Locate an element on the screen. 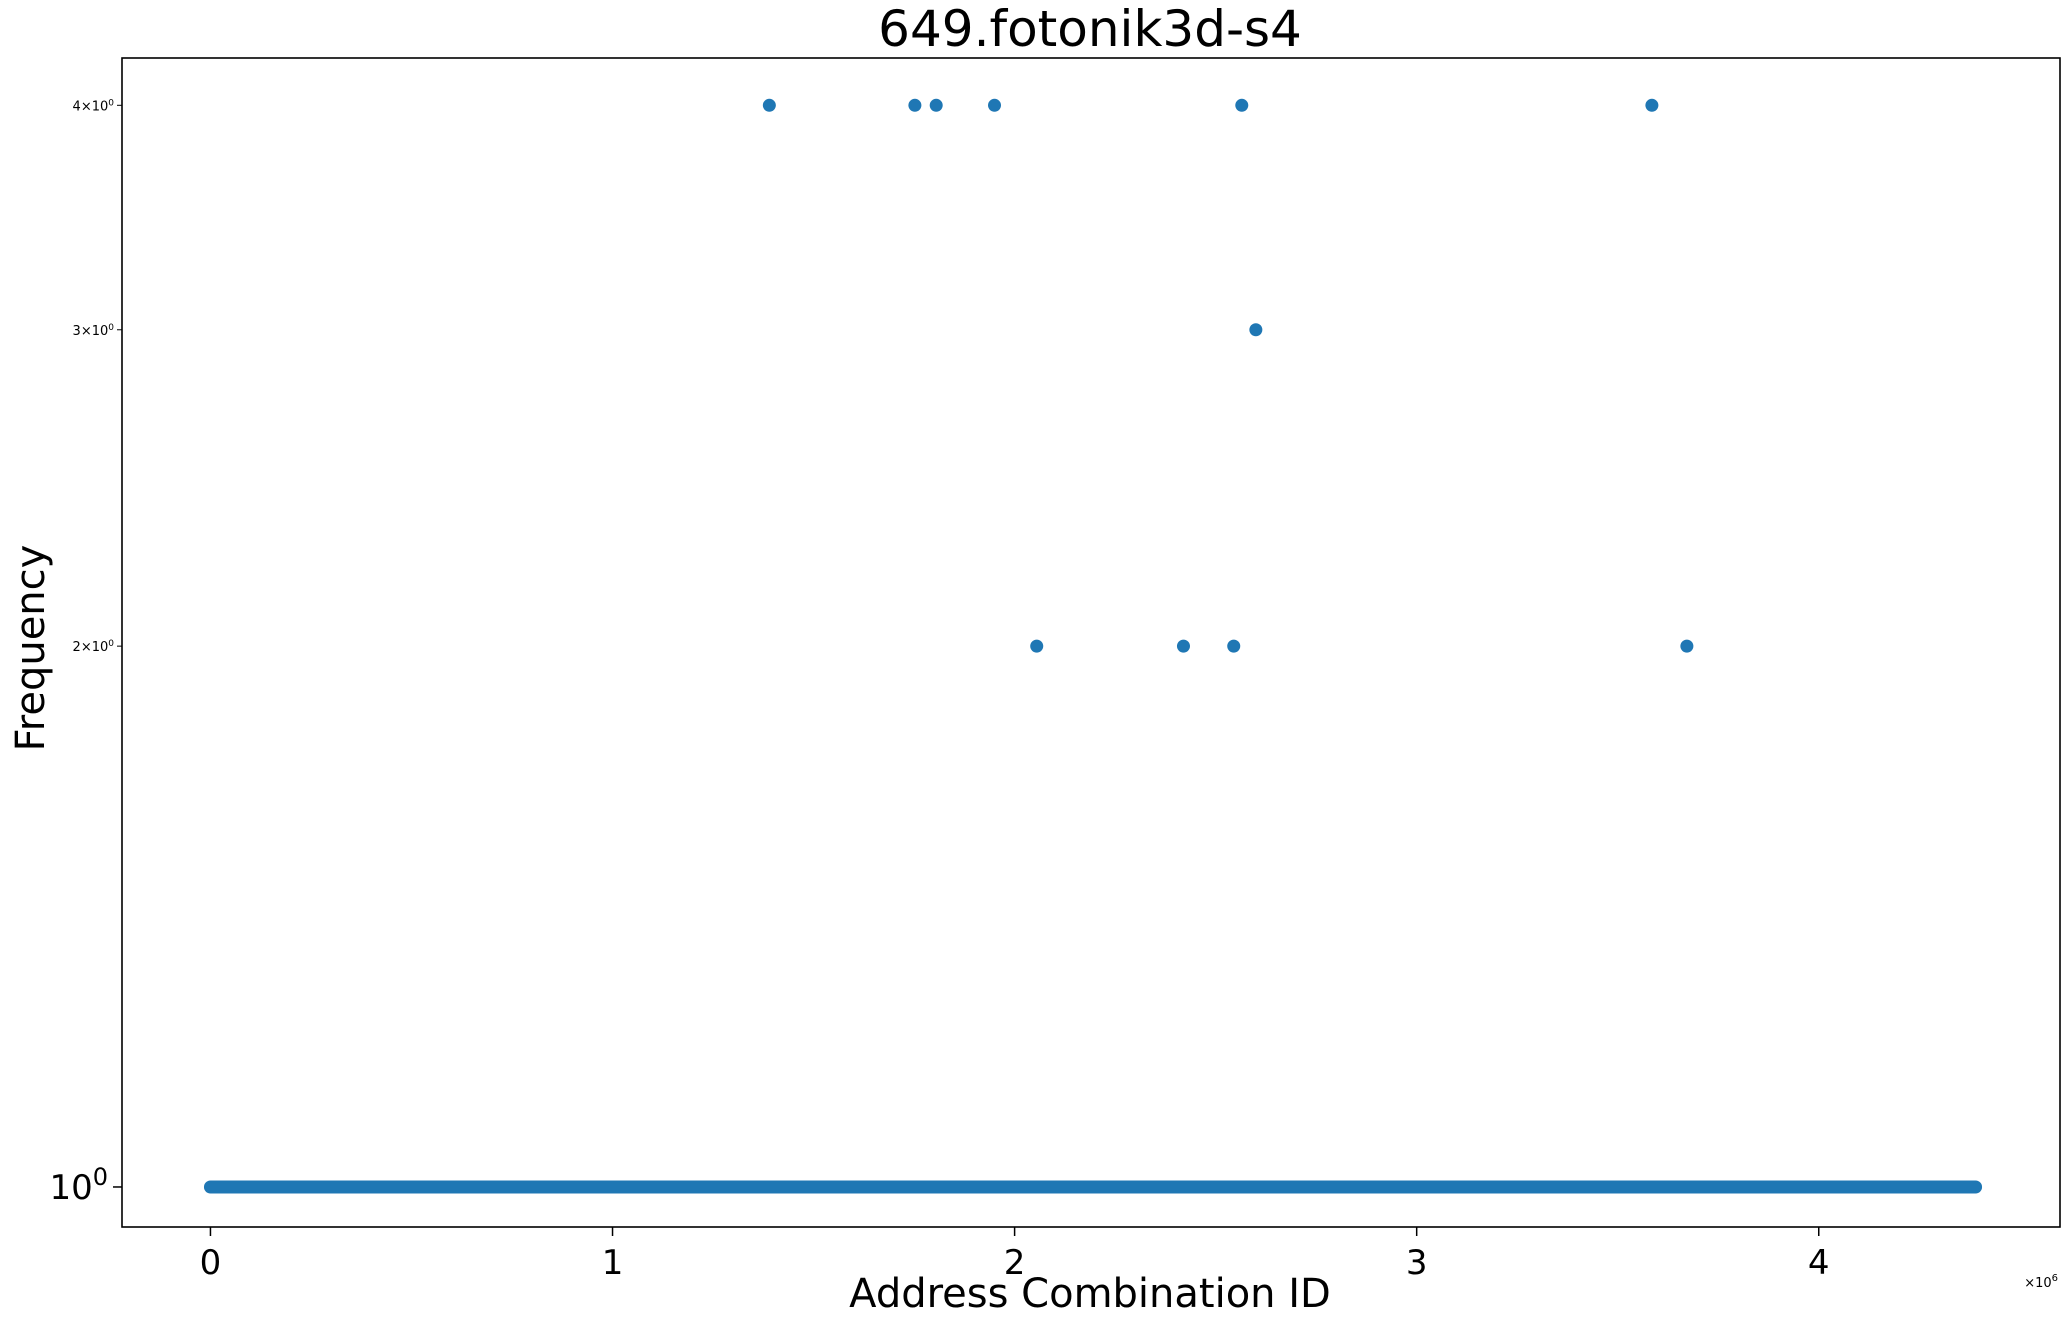 The width and height of the screenshot is (2068, 1324). y-axis: 100 2×100 3×100 4×100 is located at coordinates (85, 653).